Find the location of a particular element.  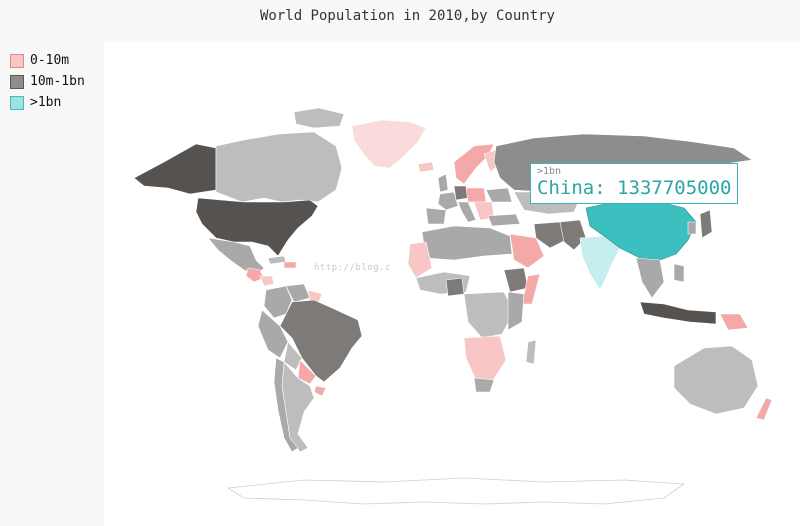

country-antarctica is located at coordinates (456, 491).